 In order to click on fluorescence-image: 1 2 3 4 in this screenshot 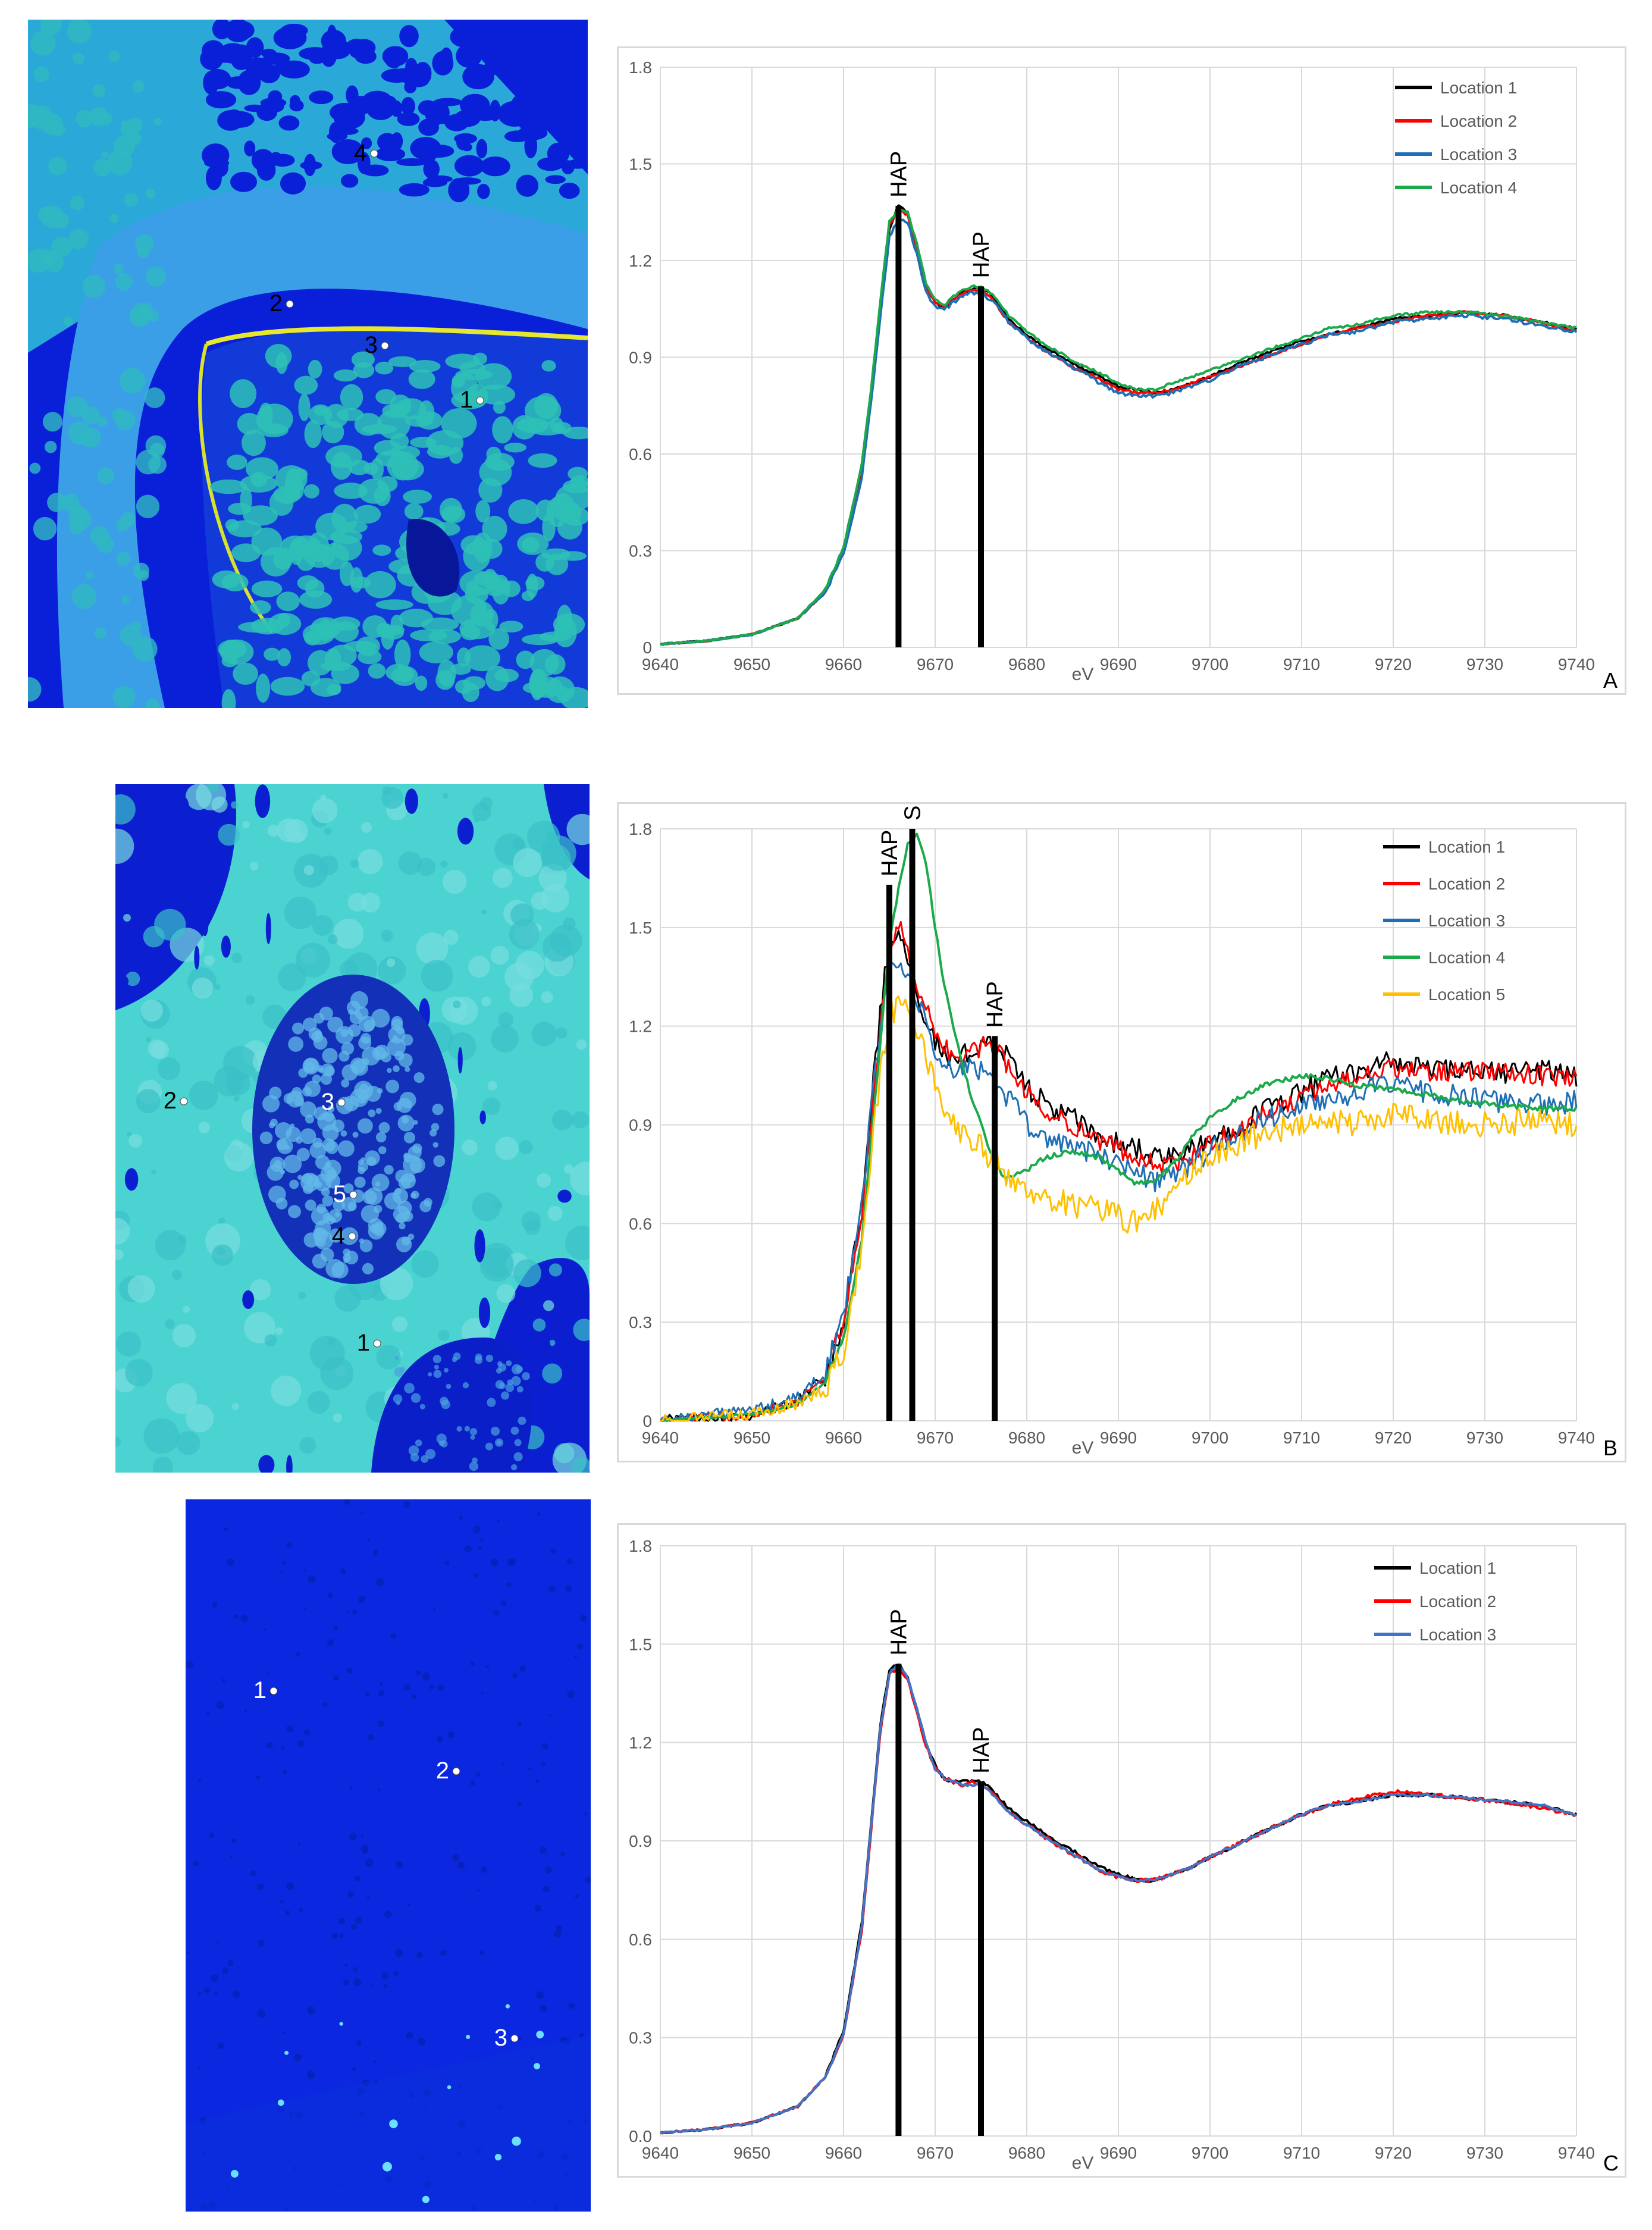, I will do `click(308, 364)`.